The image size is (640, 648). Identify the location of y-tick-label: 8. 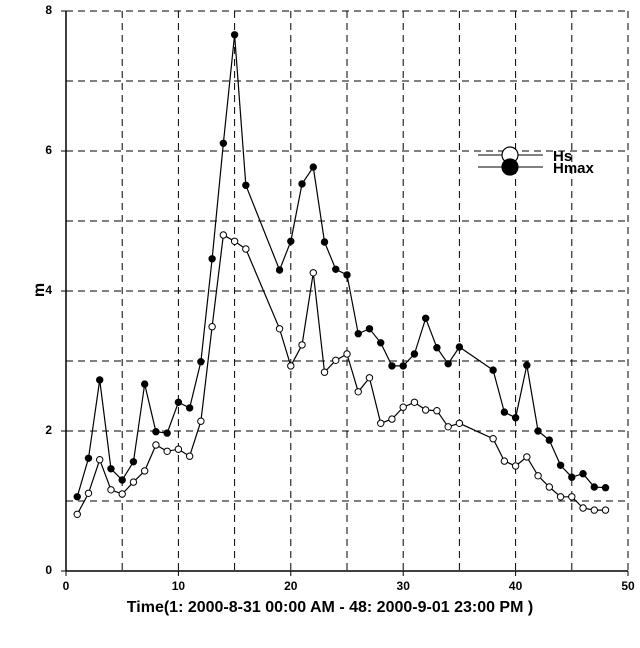
(48, 10).